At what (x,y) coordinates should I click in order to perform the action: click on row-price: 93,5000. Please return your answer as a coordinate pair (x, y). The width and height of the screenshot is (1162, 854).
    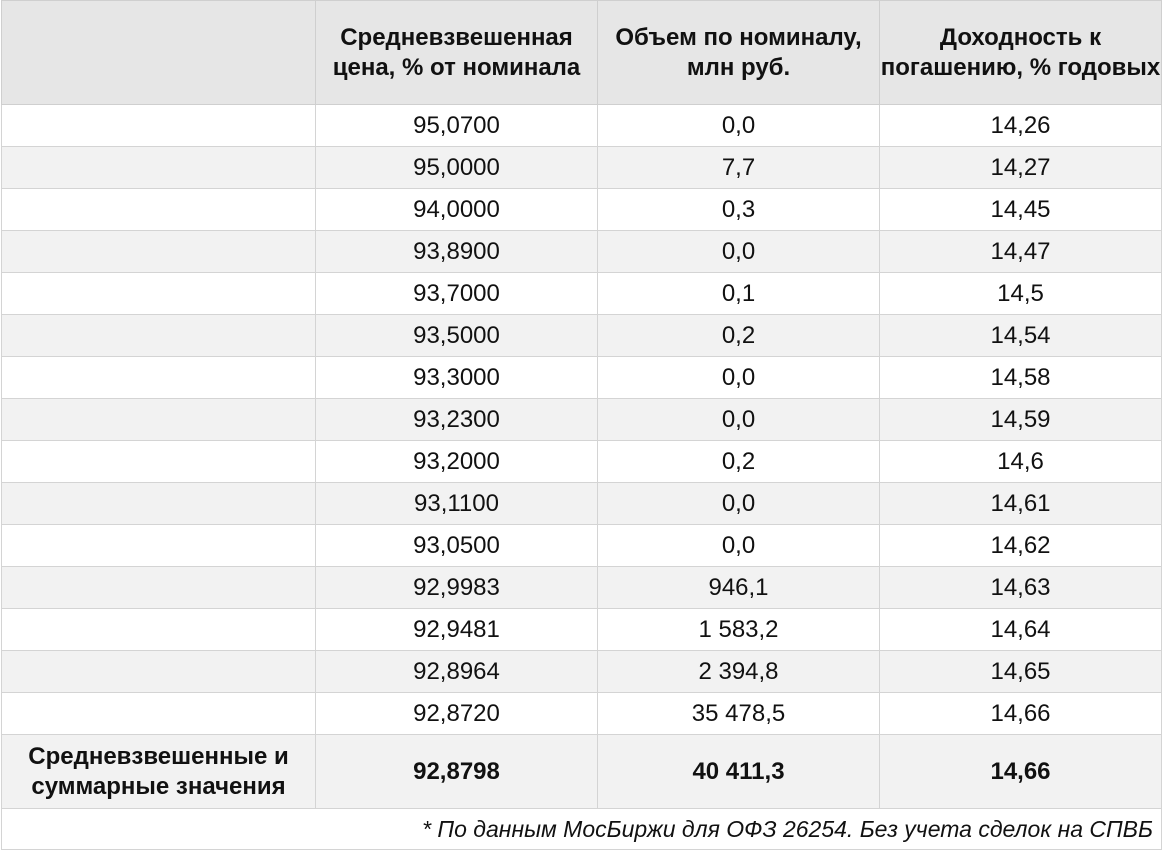
    Looking at the image, I should click on (456, 335).